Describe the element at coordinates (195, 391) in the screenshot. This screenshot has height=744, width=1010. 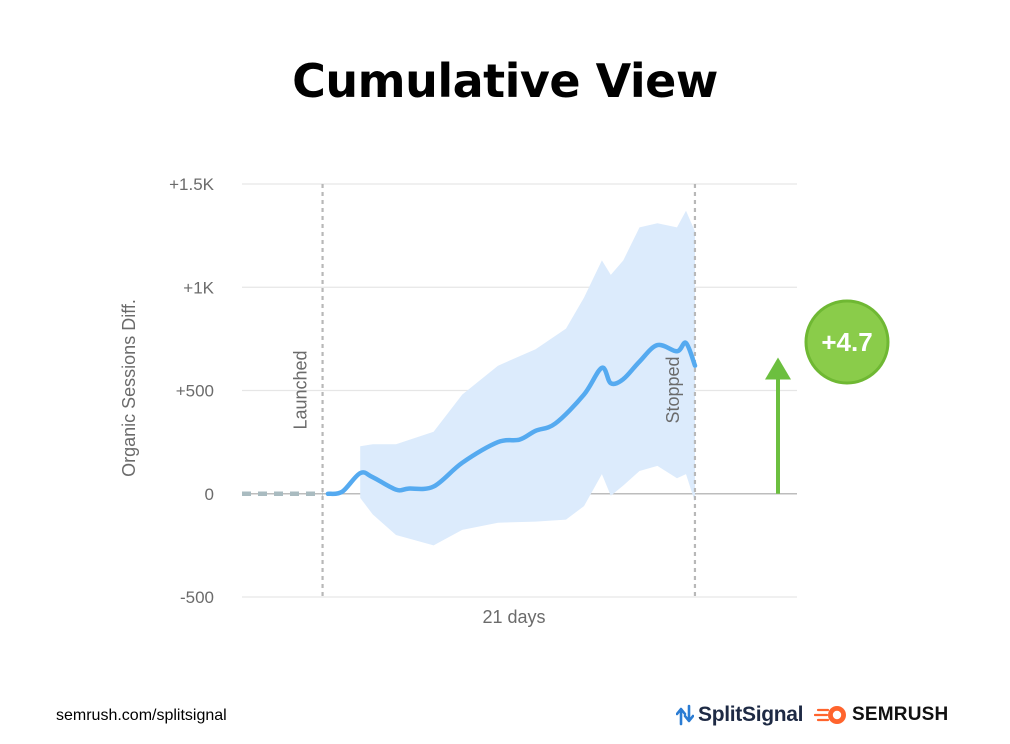
I see `y-tick-label: +500` at that location.